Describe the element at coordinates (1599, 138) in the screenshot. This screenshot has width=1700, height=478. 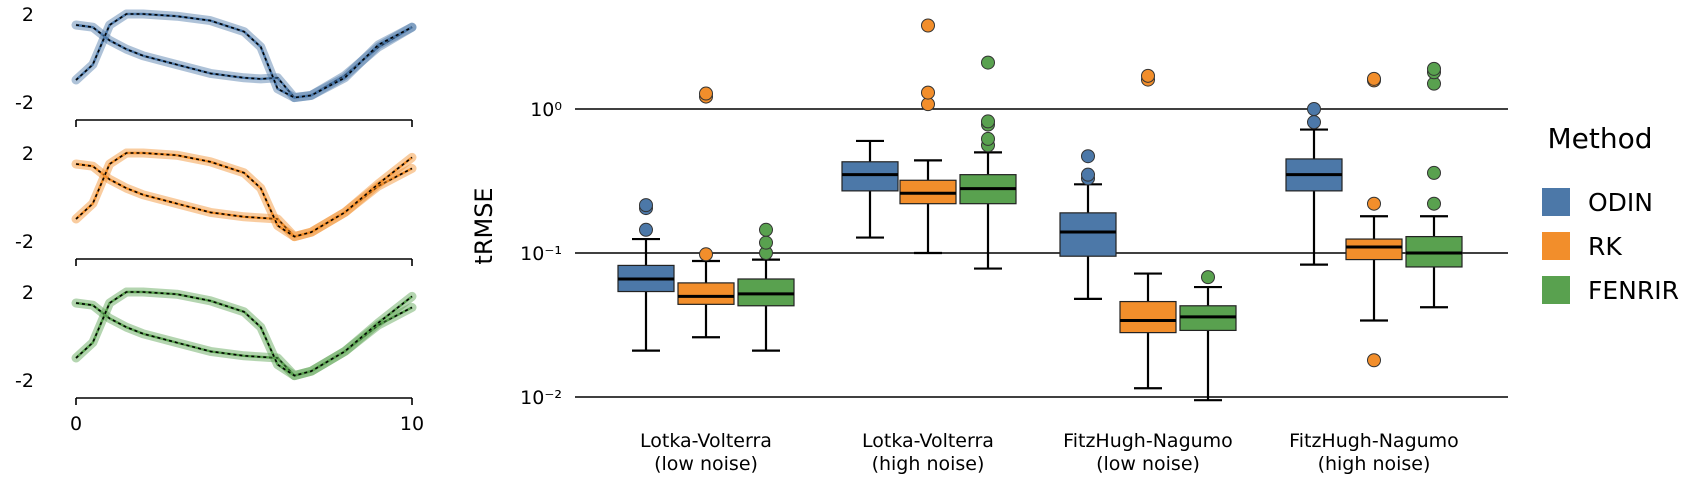
I see `legend-title: Method` at that location.